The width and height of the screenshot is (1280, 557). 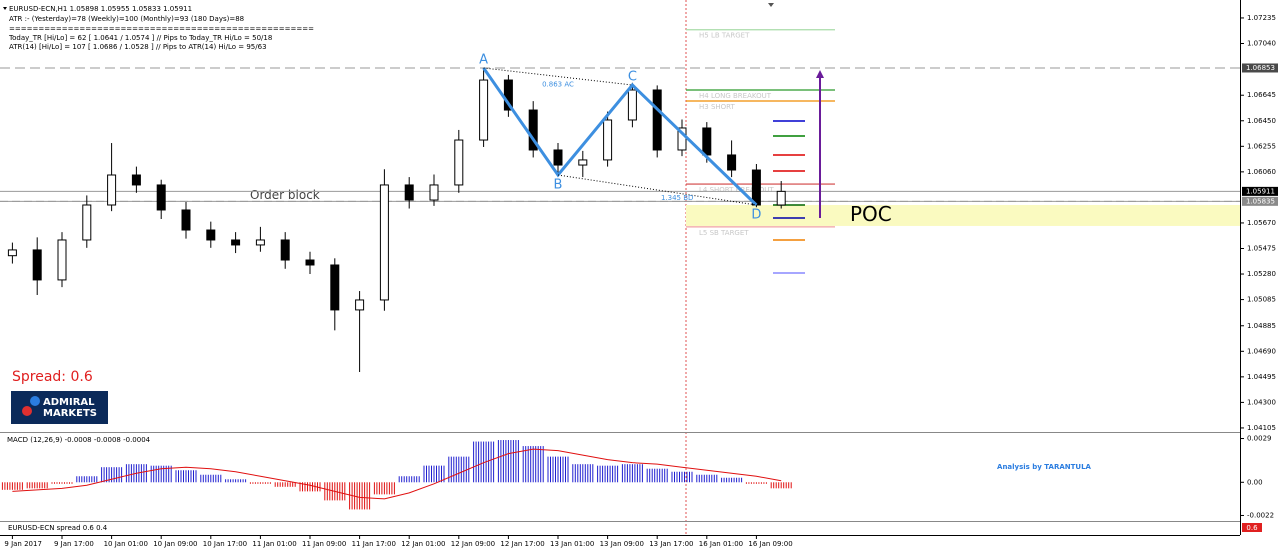 I want to click on x-tick-label: 16 Jan 01:00, so click(x=721, y=544).